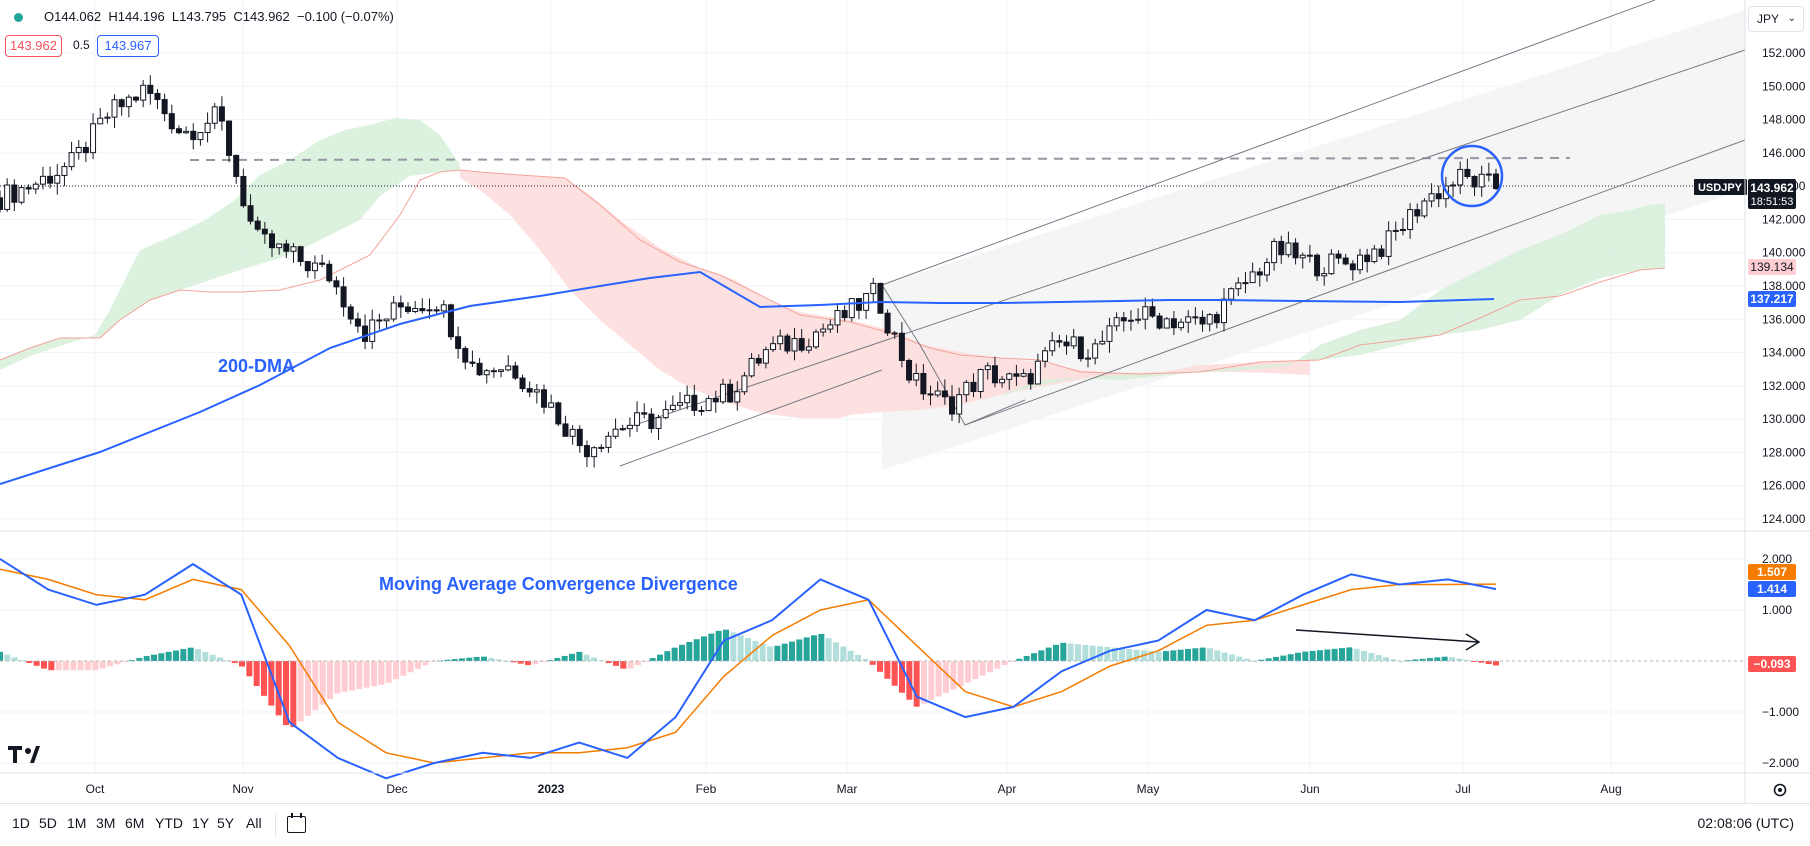  Describe the element at coordinates (1472, 176) in the screenshot. I see `highlight-circle` at that location.